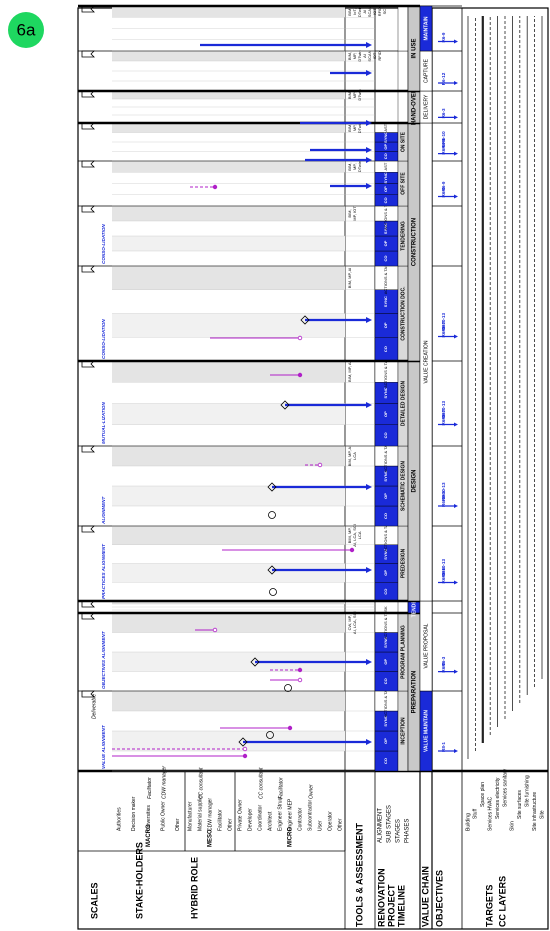 The width and height of the screenshot is (550, 931). I want to click on timeline-label: PROJECT, so click(391, 905).